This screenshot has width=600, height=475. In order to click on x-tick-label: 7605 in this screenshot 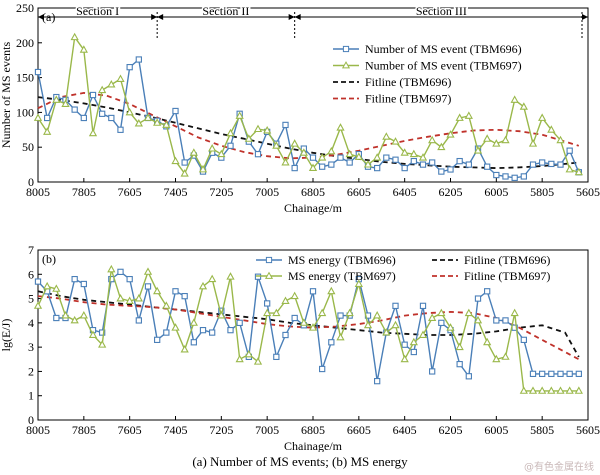, I will do `click(130, 430)`.